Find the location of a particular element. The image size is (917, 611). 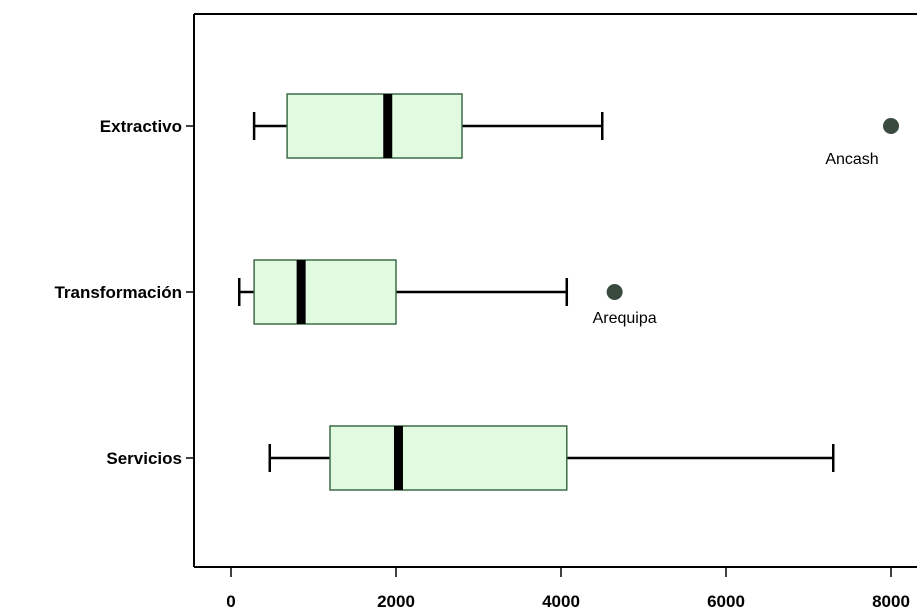

x-tick-label: 2000 is located at coordinates (396, 601).